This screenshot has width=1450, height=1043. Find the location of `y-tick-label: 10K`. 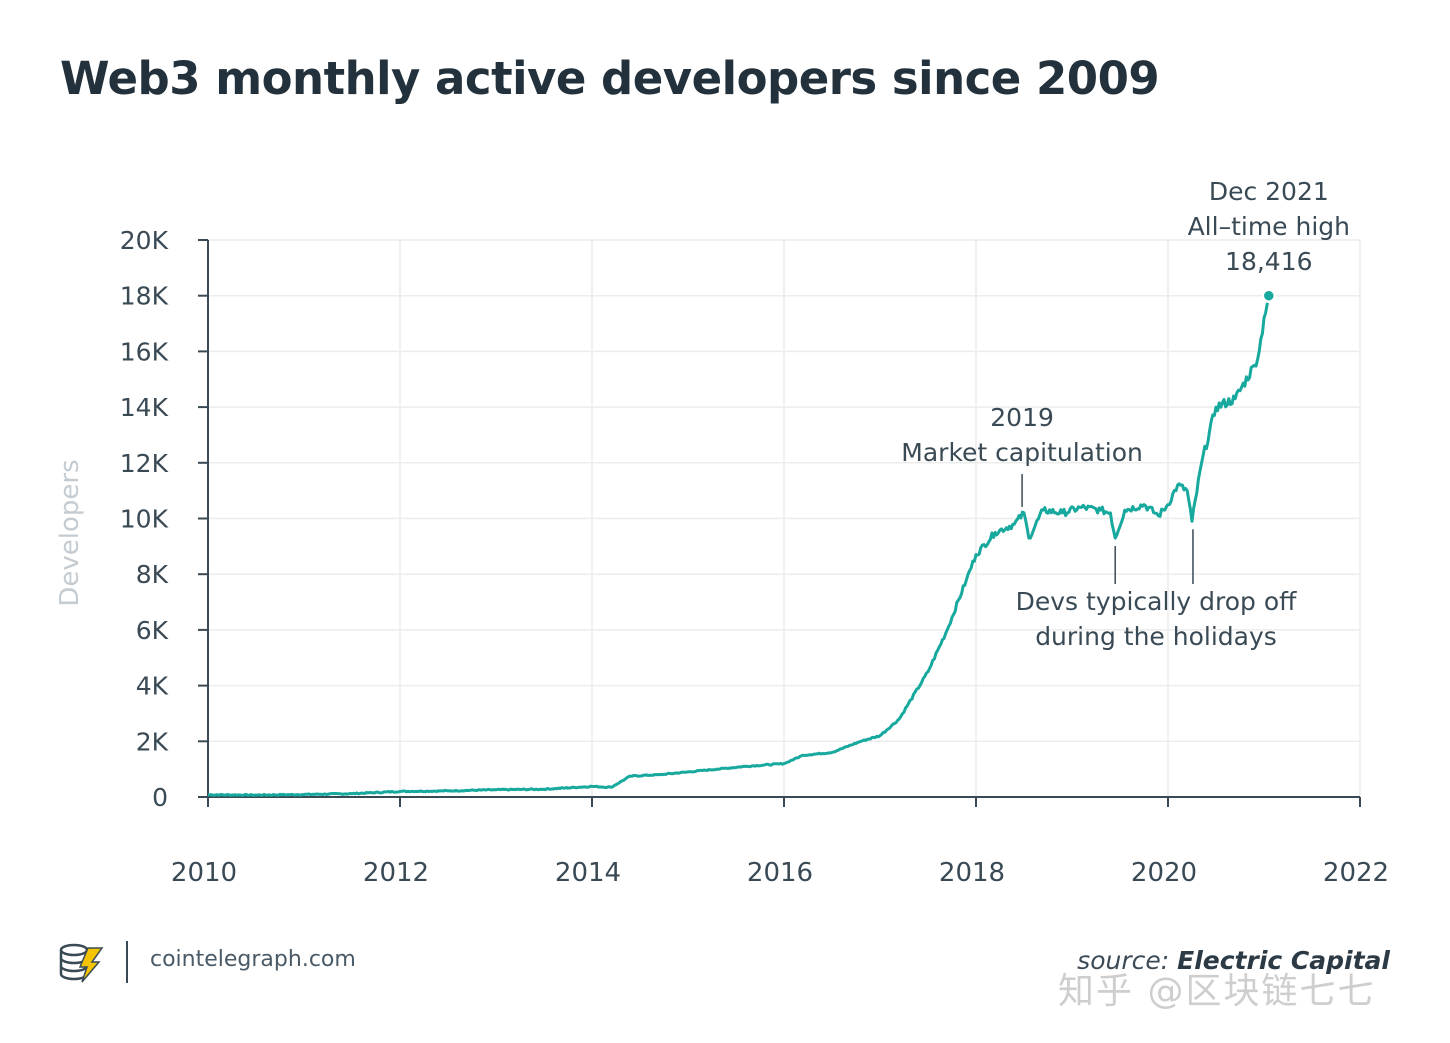

y-tick-label: 10K is located at coordinates (144, 519).